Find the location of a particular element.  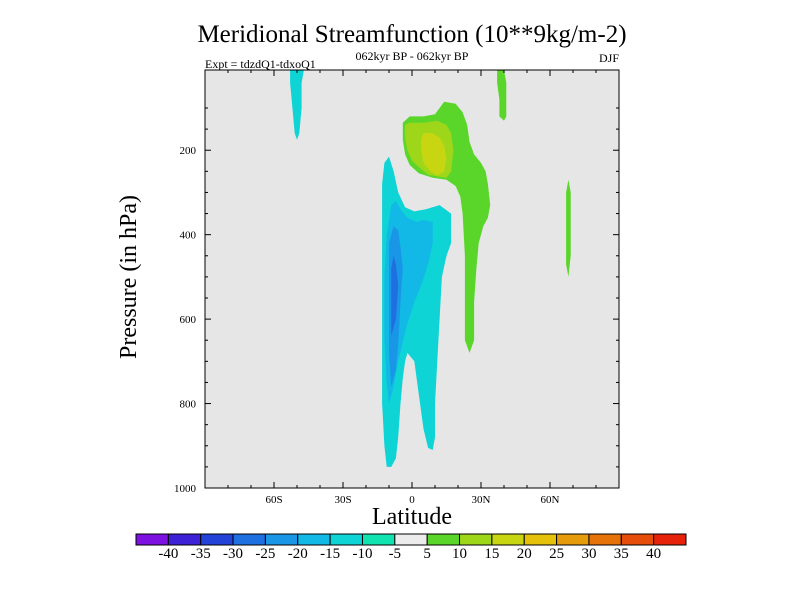

colorbar-label: 25 is located at coordinates (556, 554).